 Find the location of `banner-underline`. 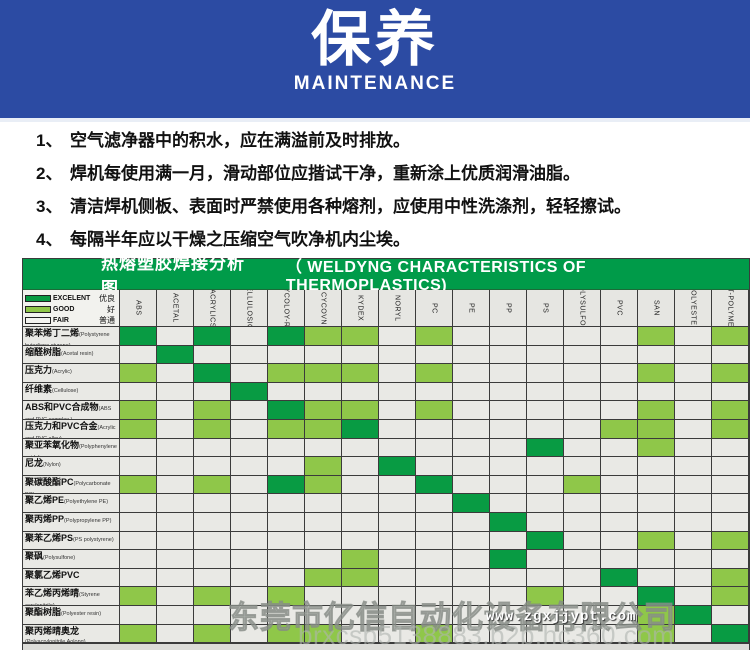

banner-underline is located at coordinates (375, 120).